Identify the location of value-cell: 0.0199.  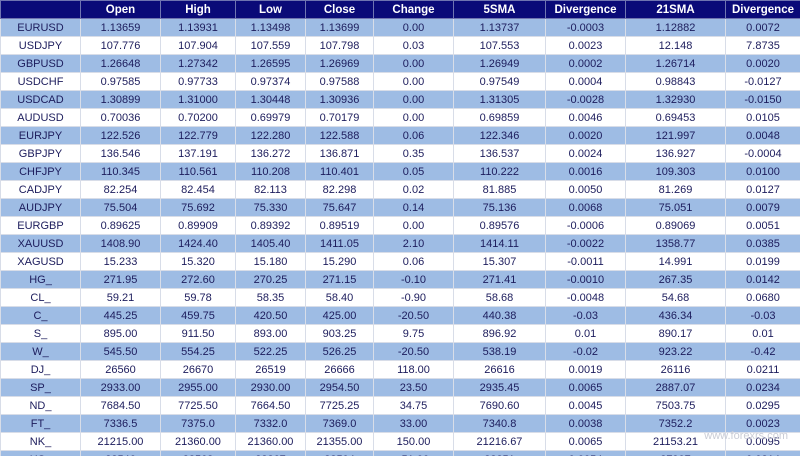
(762, 261).